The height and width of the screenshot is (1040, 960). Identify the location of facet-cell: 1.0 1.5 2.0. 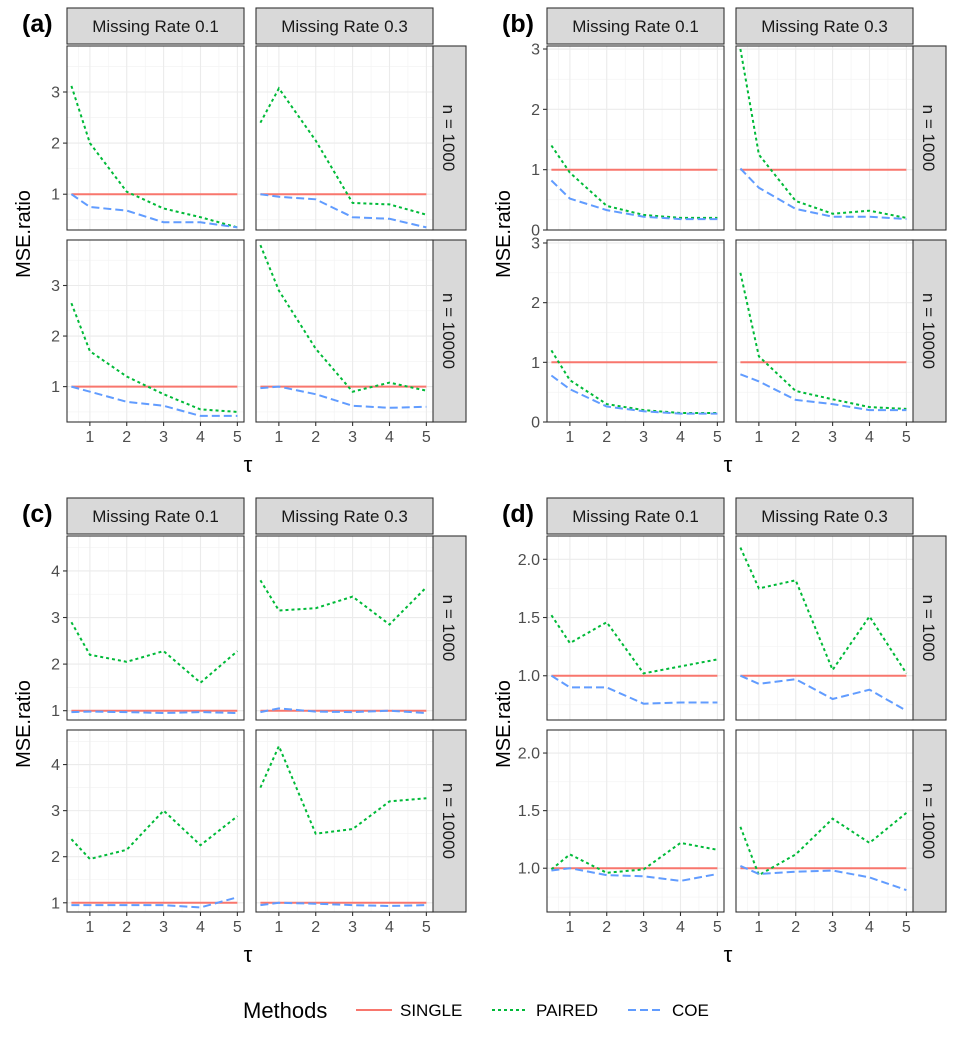
(621, 628).